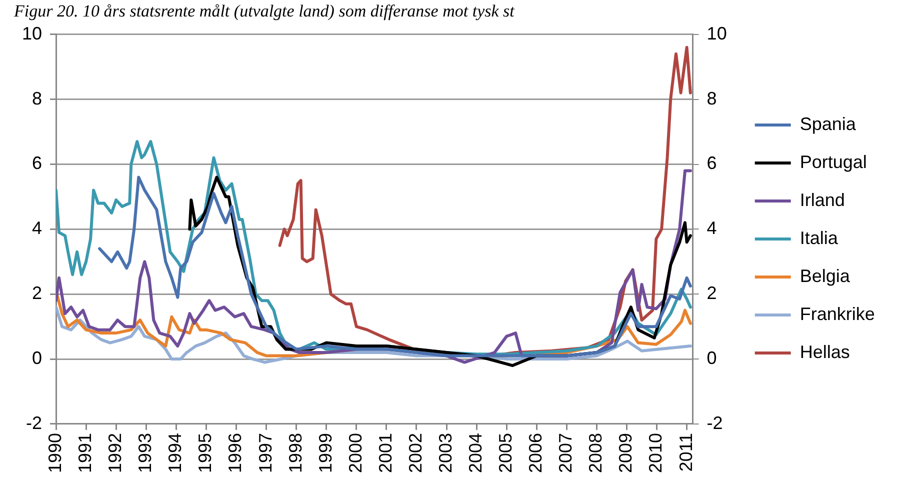  What do you see at coordinates (32, 33) in the screenshot?
I see `y2-tick-label: 10` at bounding box center [32, 33].